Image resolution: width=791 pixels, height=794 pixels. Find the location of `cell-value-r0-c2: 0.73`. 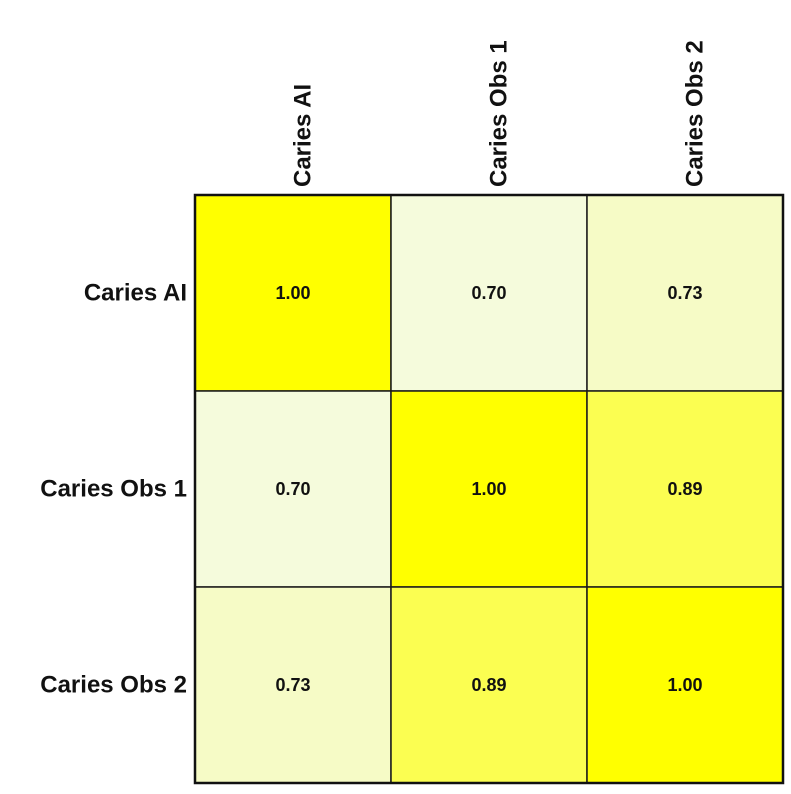

cell-value-r0-c2: 0.73 is located at coordinates (684, 293).